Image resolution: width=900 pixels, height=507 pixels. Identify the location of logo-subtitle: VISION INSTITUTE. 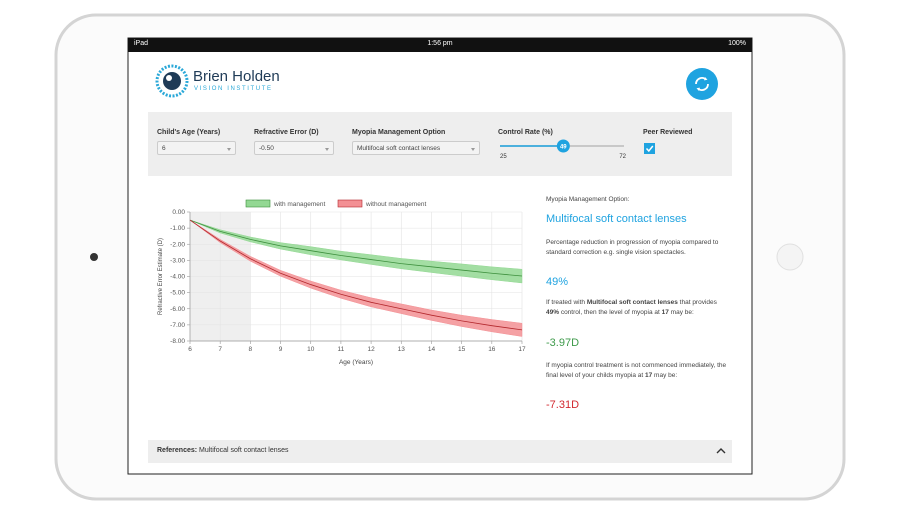
(233, 89).